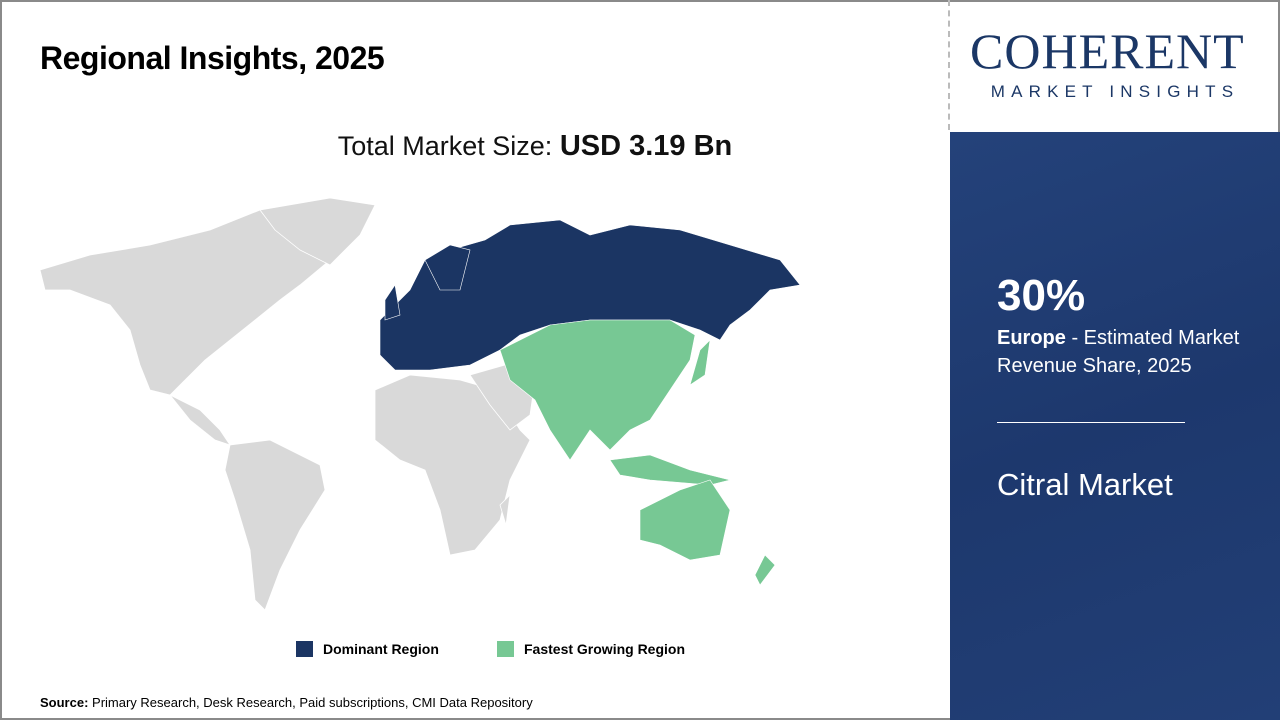 This screenshot has width=1280, height=720. What do you see at coordinates (605, 649) in the screenshot?
I see `legend-label: Fastest Growing Region` at bounding box center [605, 649].